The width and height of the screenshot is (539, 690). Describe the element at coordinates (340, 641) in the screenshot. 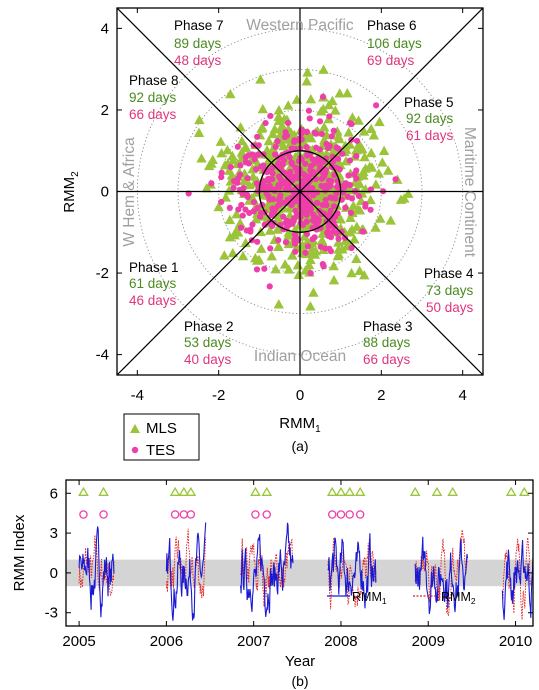

I see `x-tick-label-b: 2008` at that location.